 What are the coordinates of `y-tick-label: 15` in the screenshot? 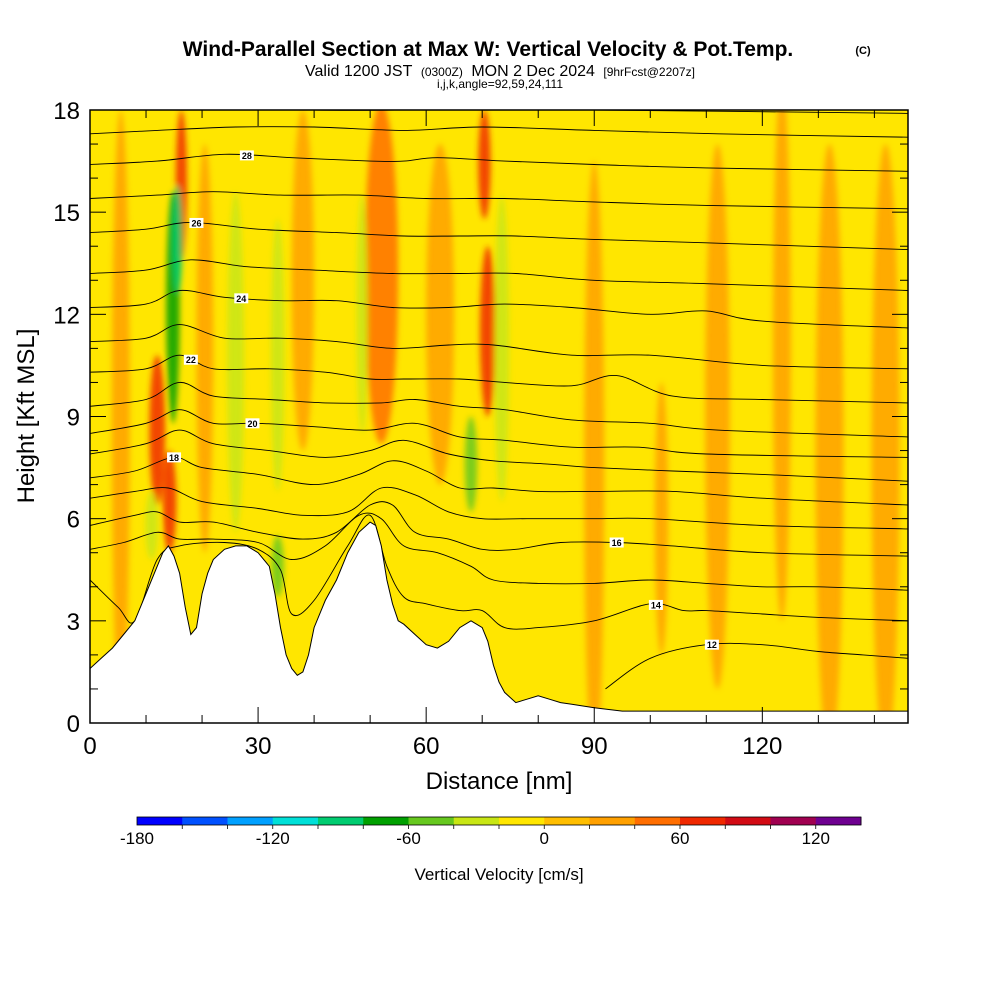 It's located at (66, 213).